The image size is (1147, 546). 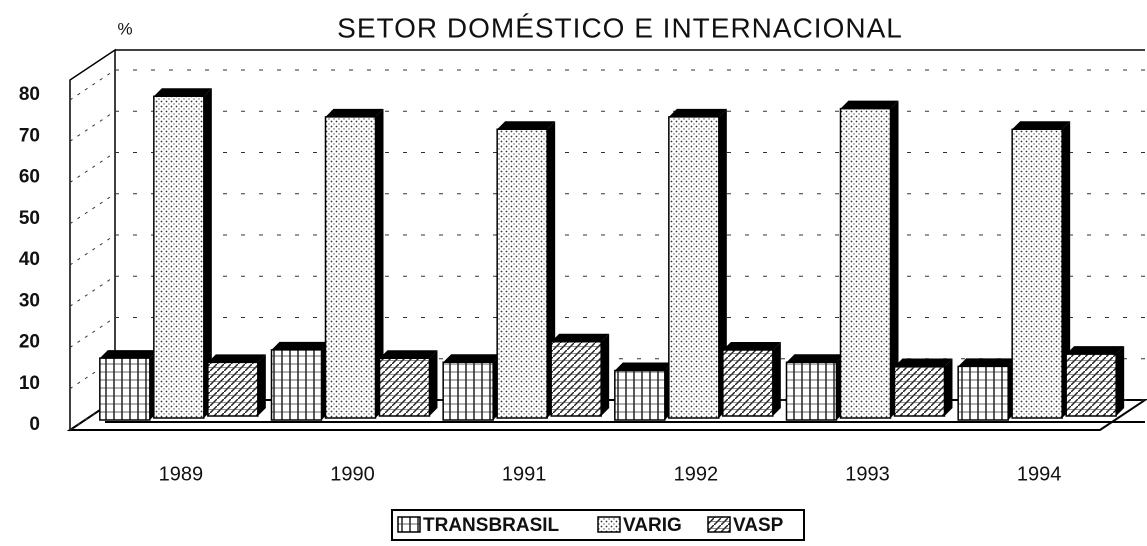 What do you see at coordinates (29, 218) in the screenshot?
I see `y-tick-label: 50` at bounding box center [29, 218].